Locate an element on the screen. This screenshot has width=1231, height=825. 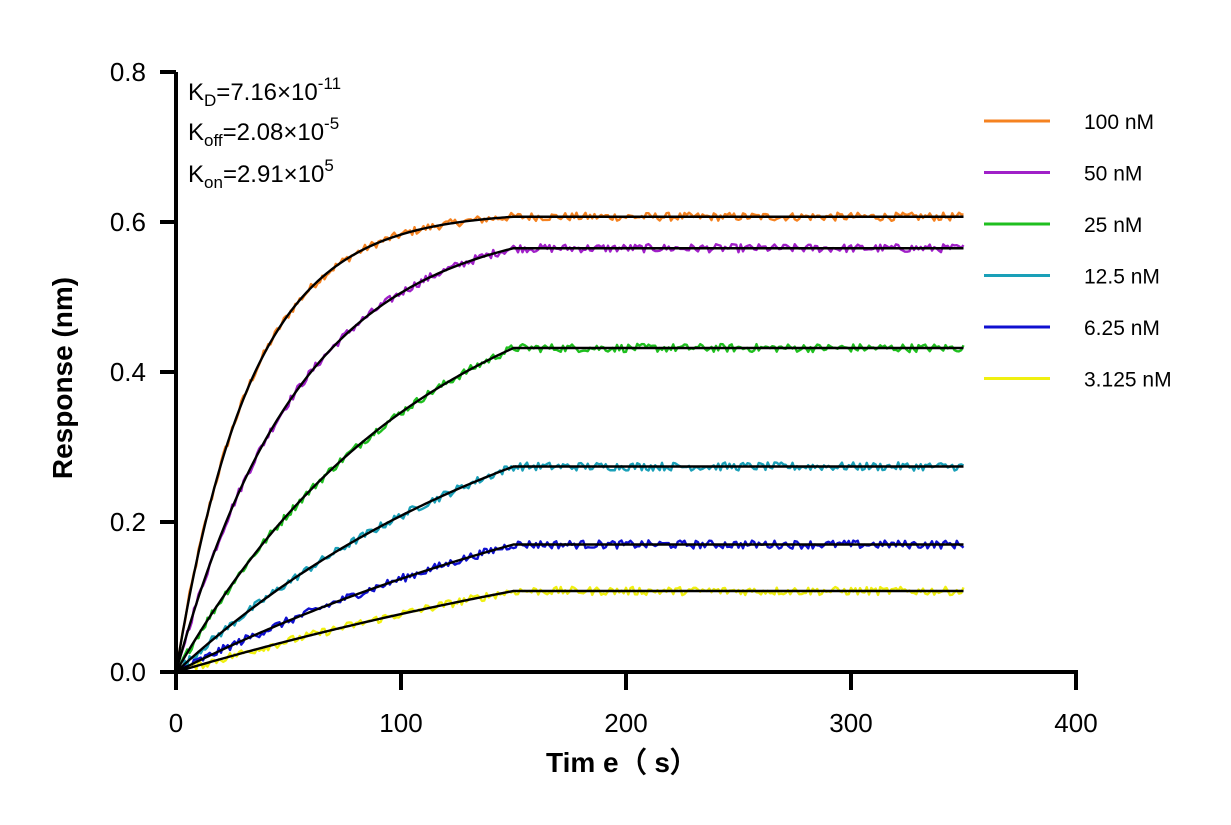
y-ticks: 0.0 0.2 0.4 0.6 0.8 is located at coordinates (143, 372).